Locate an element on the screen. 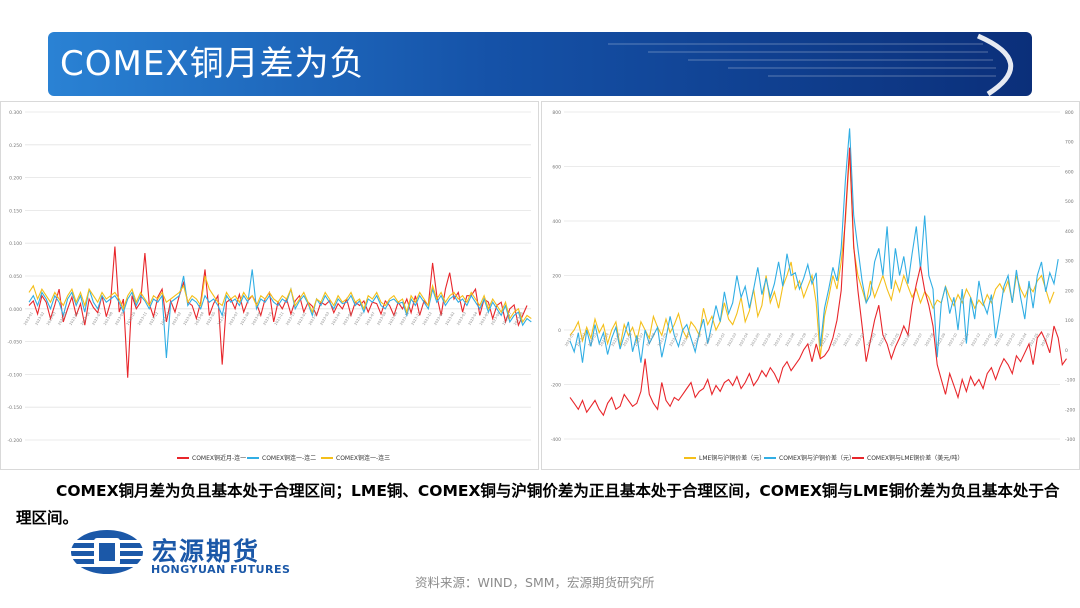 The image size is (1080, 608). y-right-tick-label: -100 is located at coordinates (1070, 381).